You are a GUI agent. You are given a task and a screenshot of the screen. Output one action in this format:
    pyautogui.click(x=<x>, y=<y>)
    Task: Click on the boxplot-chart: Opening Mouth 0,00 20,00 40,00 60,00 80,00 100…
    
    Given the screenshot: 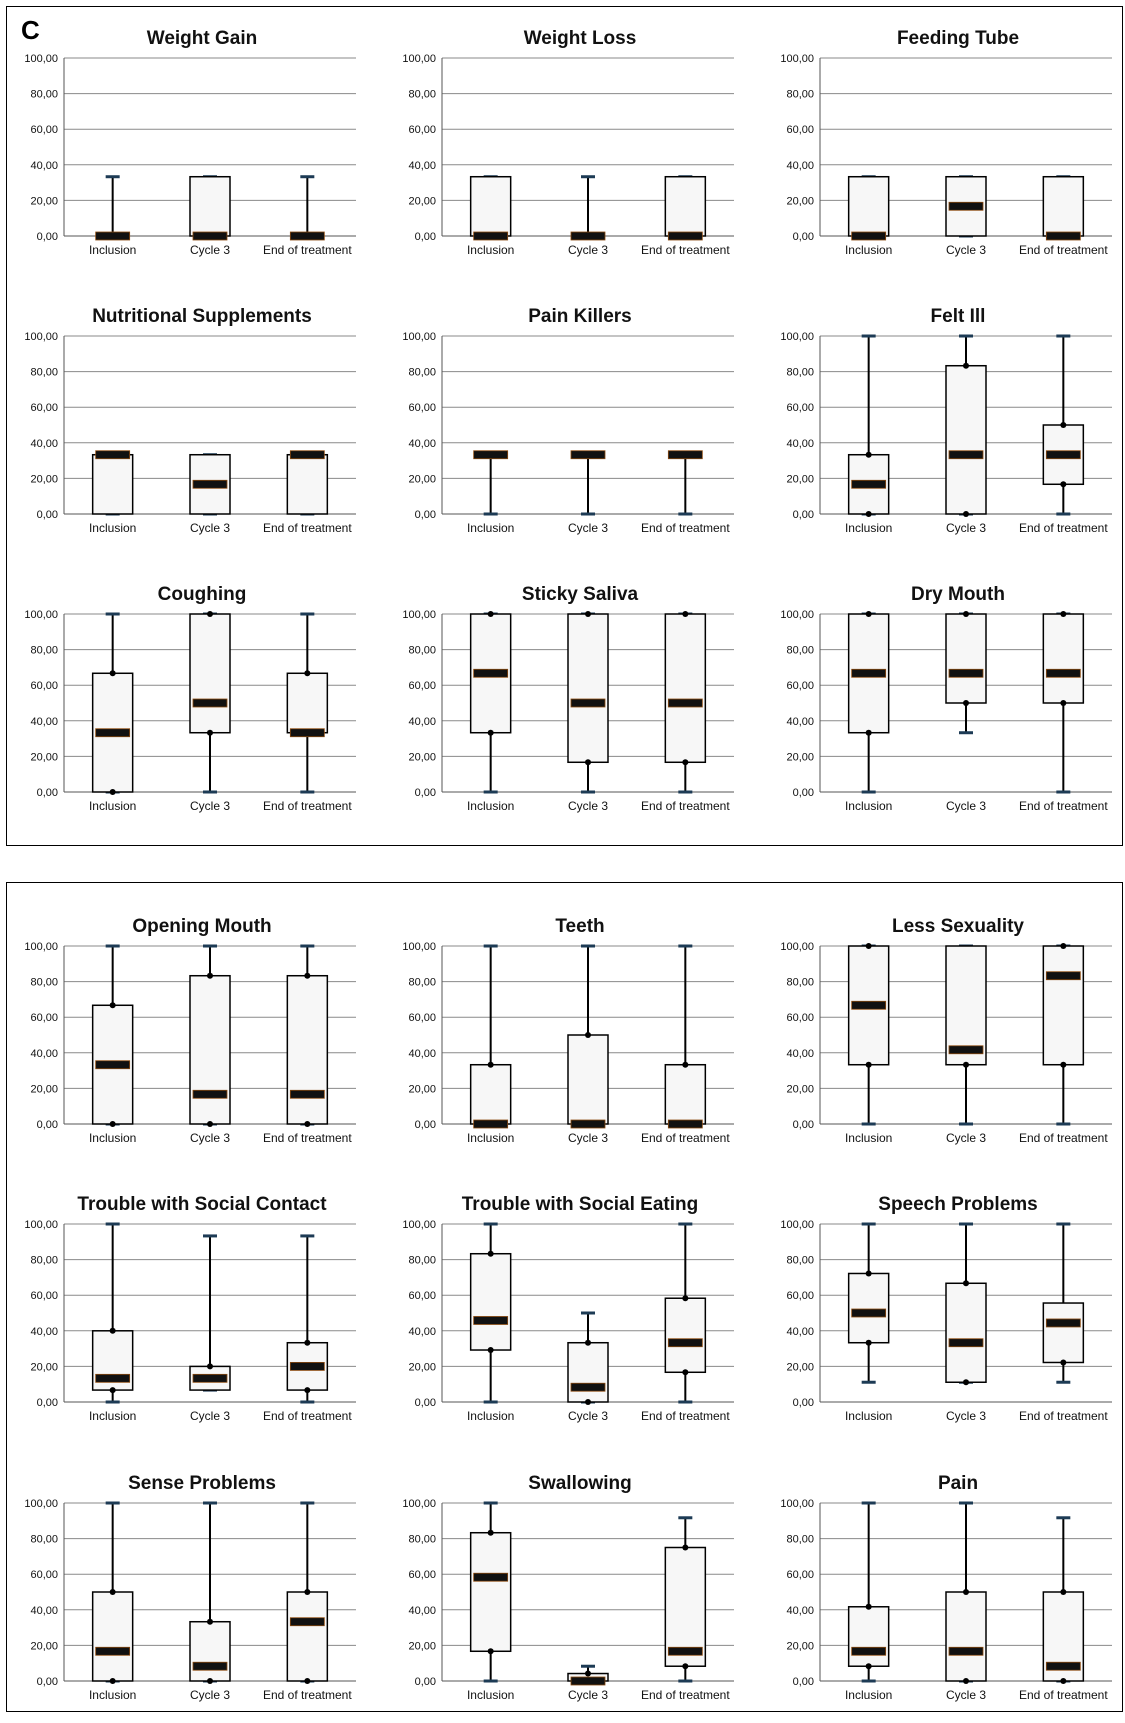 What is the action you would take?
    pyautogui.click(x=187, y=1041)
    